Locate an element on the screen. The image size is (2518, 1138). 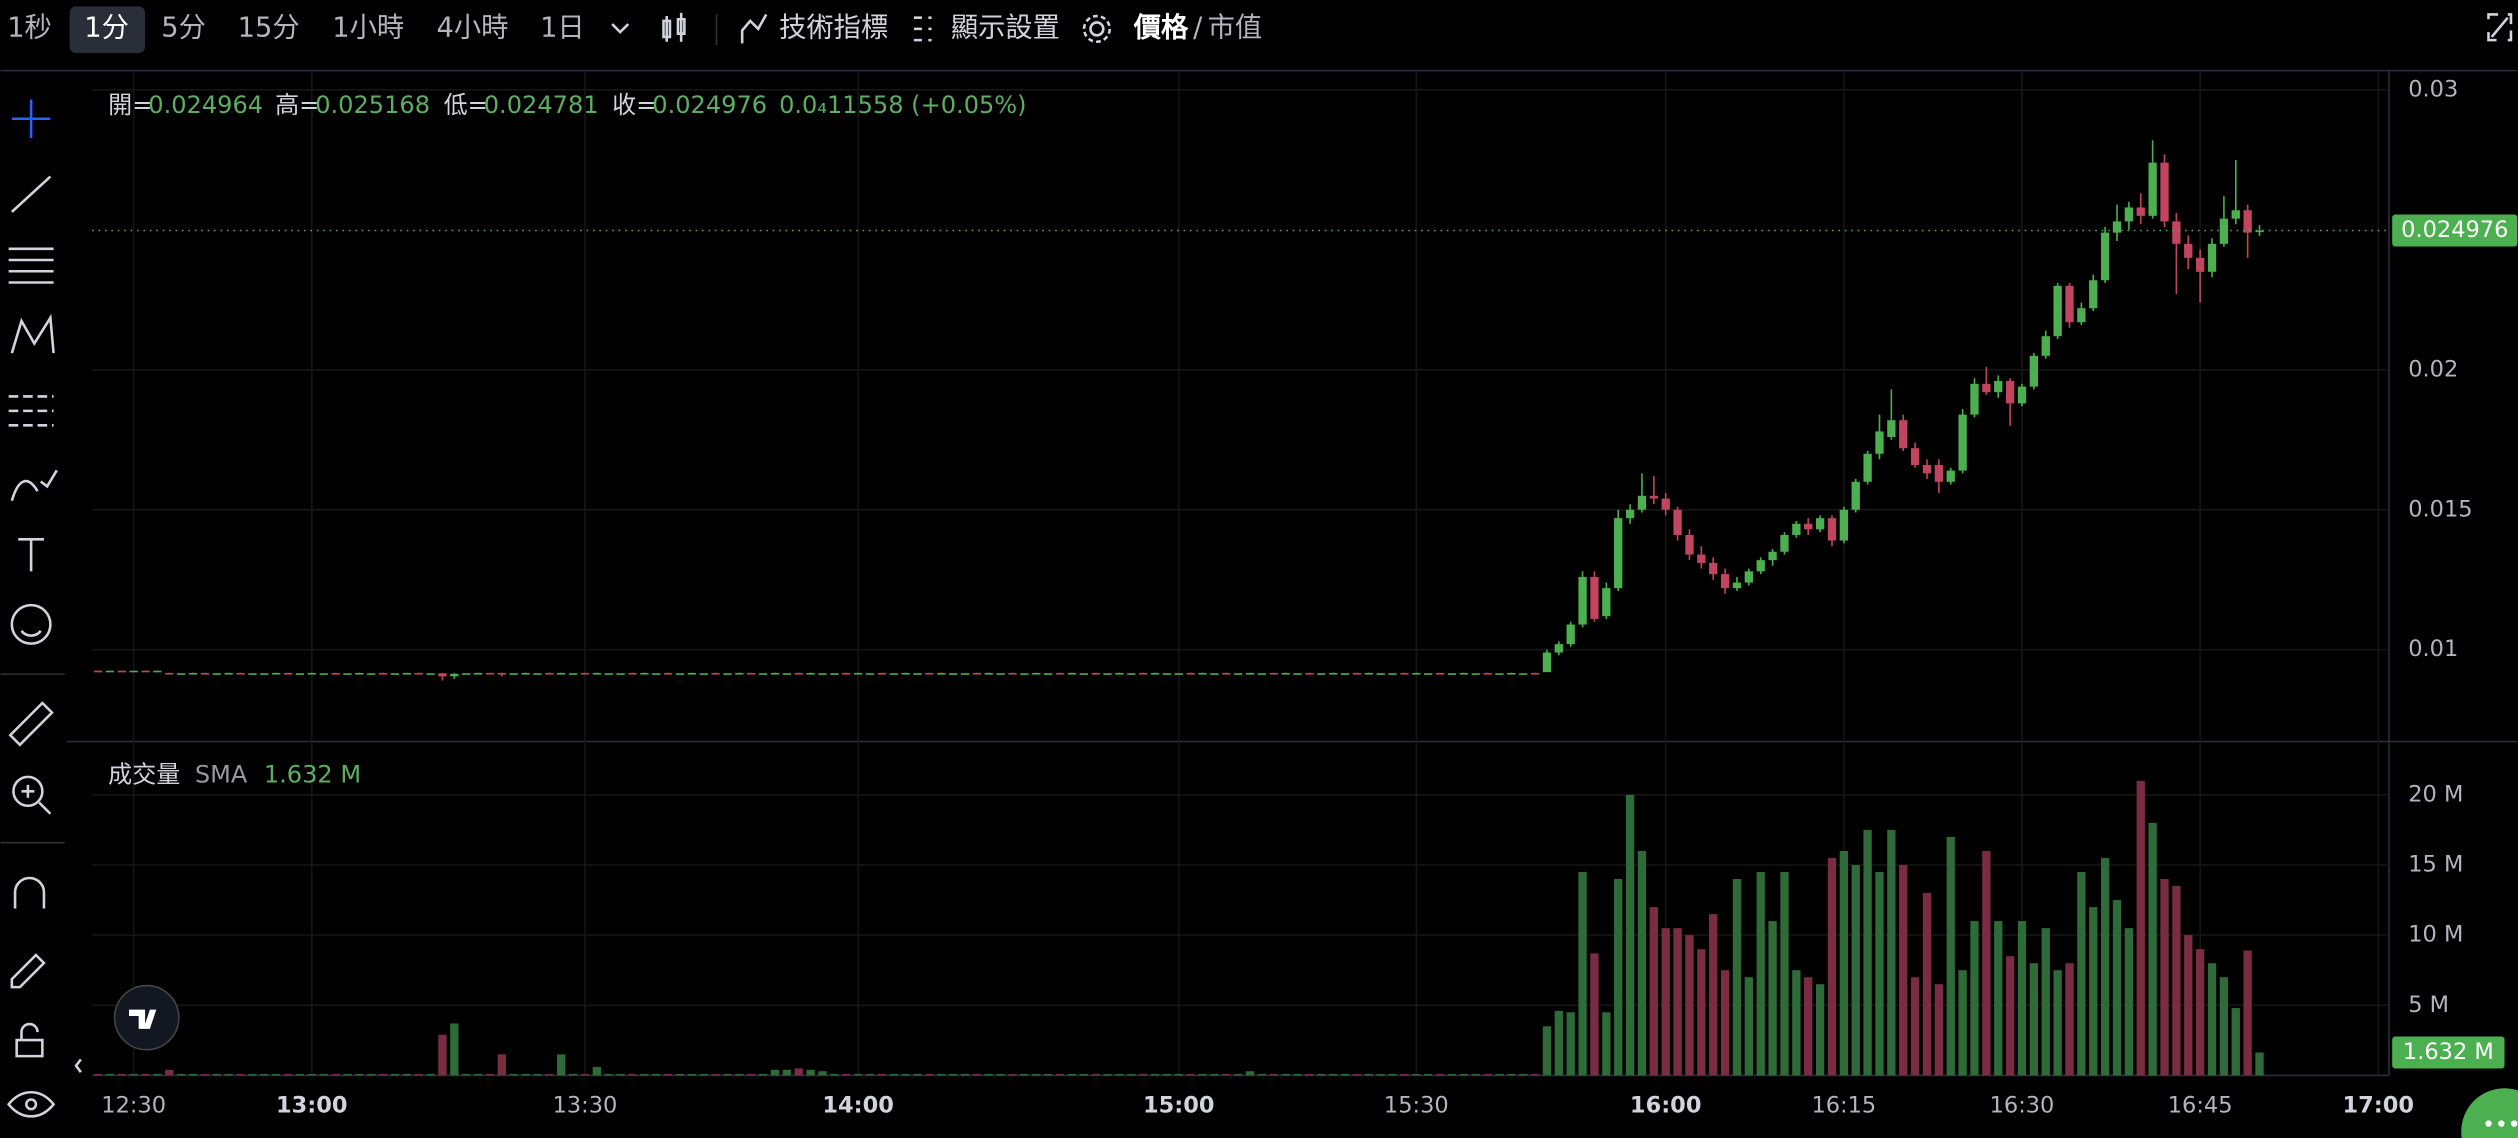
zoom-tool is located at coordinates (28, 791).